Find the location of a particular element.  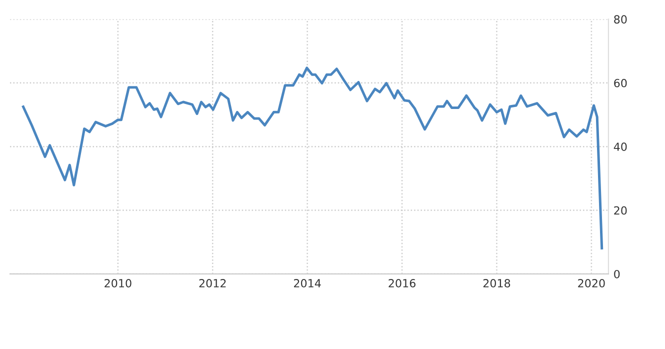

y-tick-label: 60 is located at coordinates (620, 83).